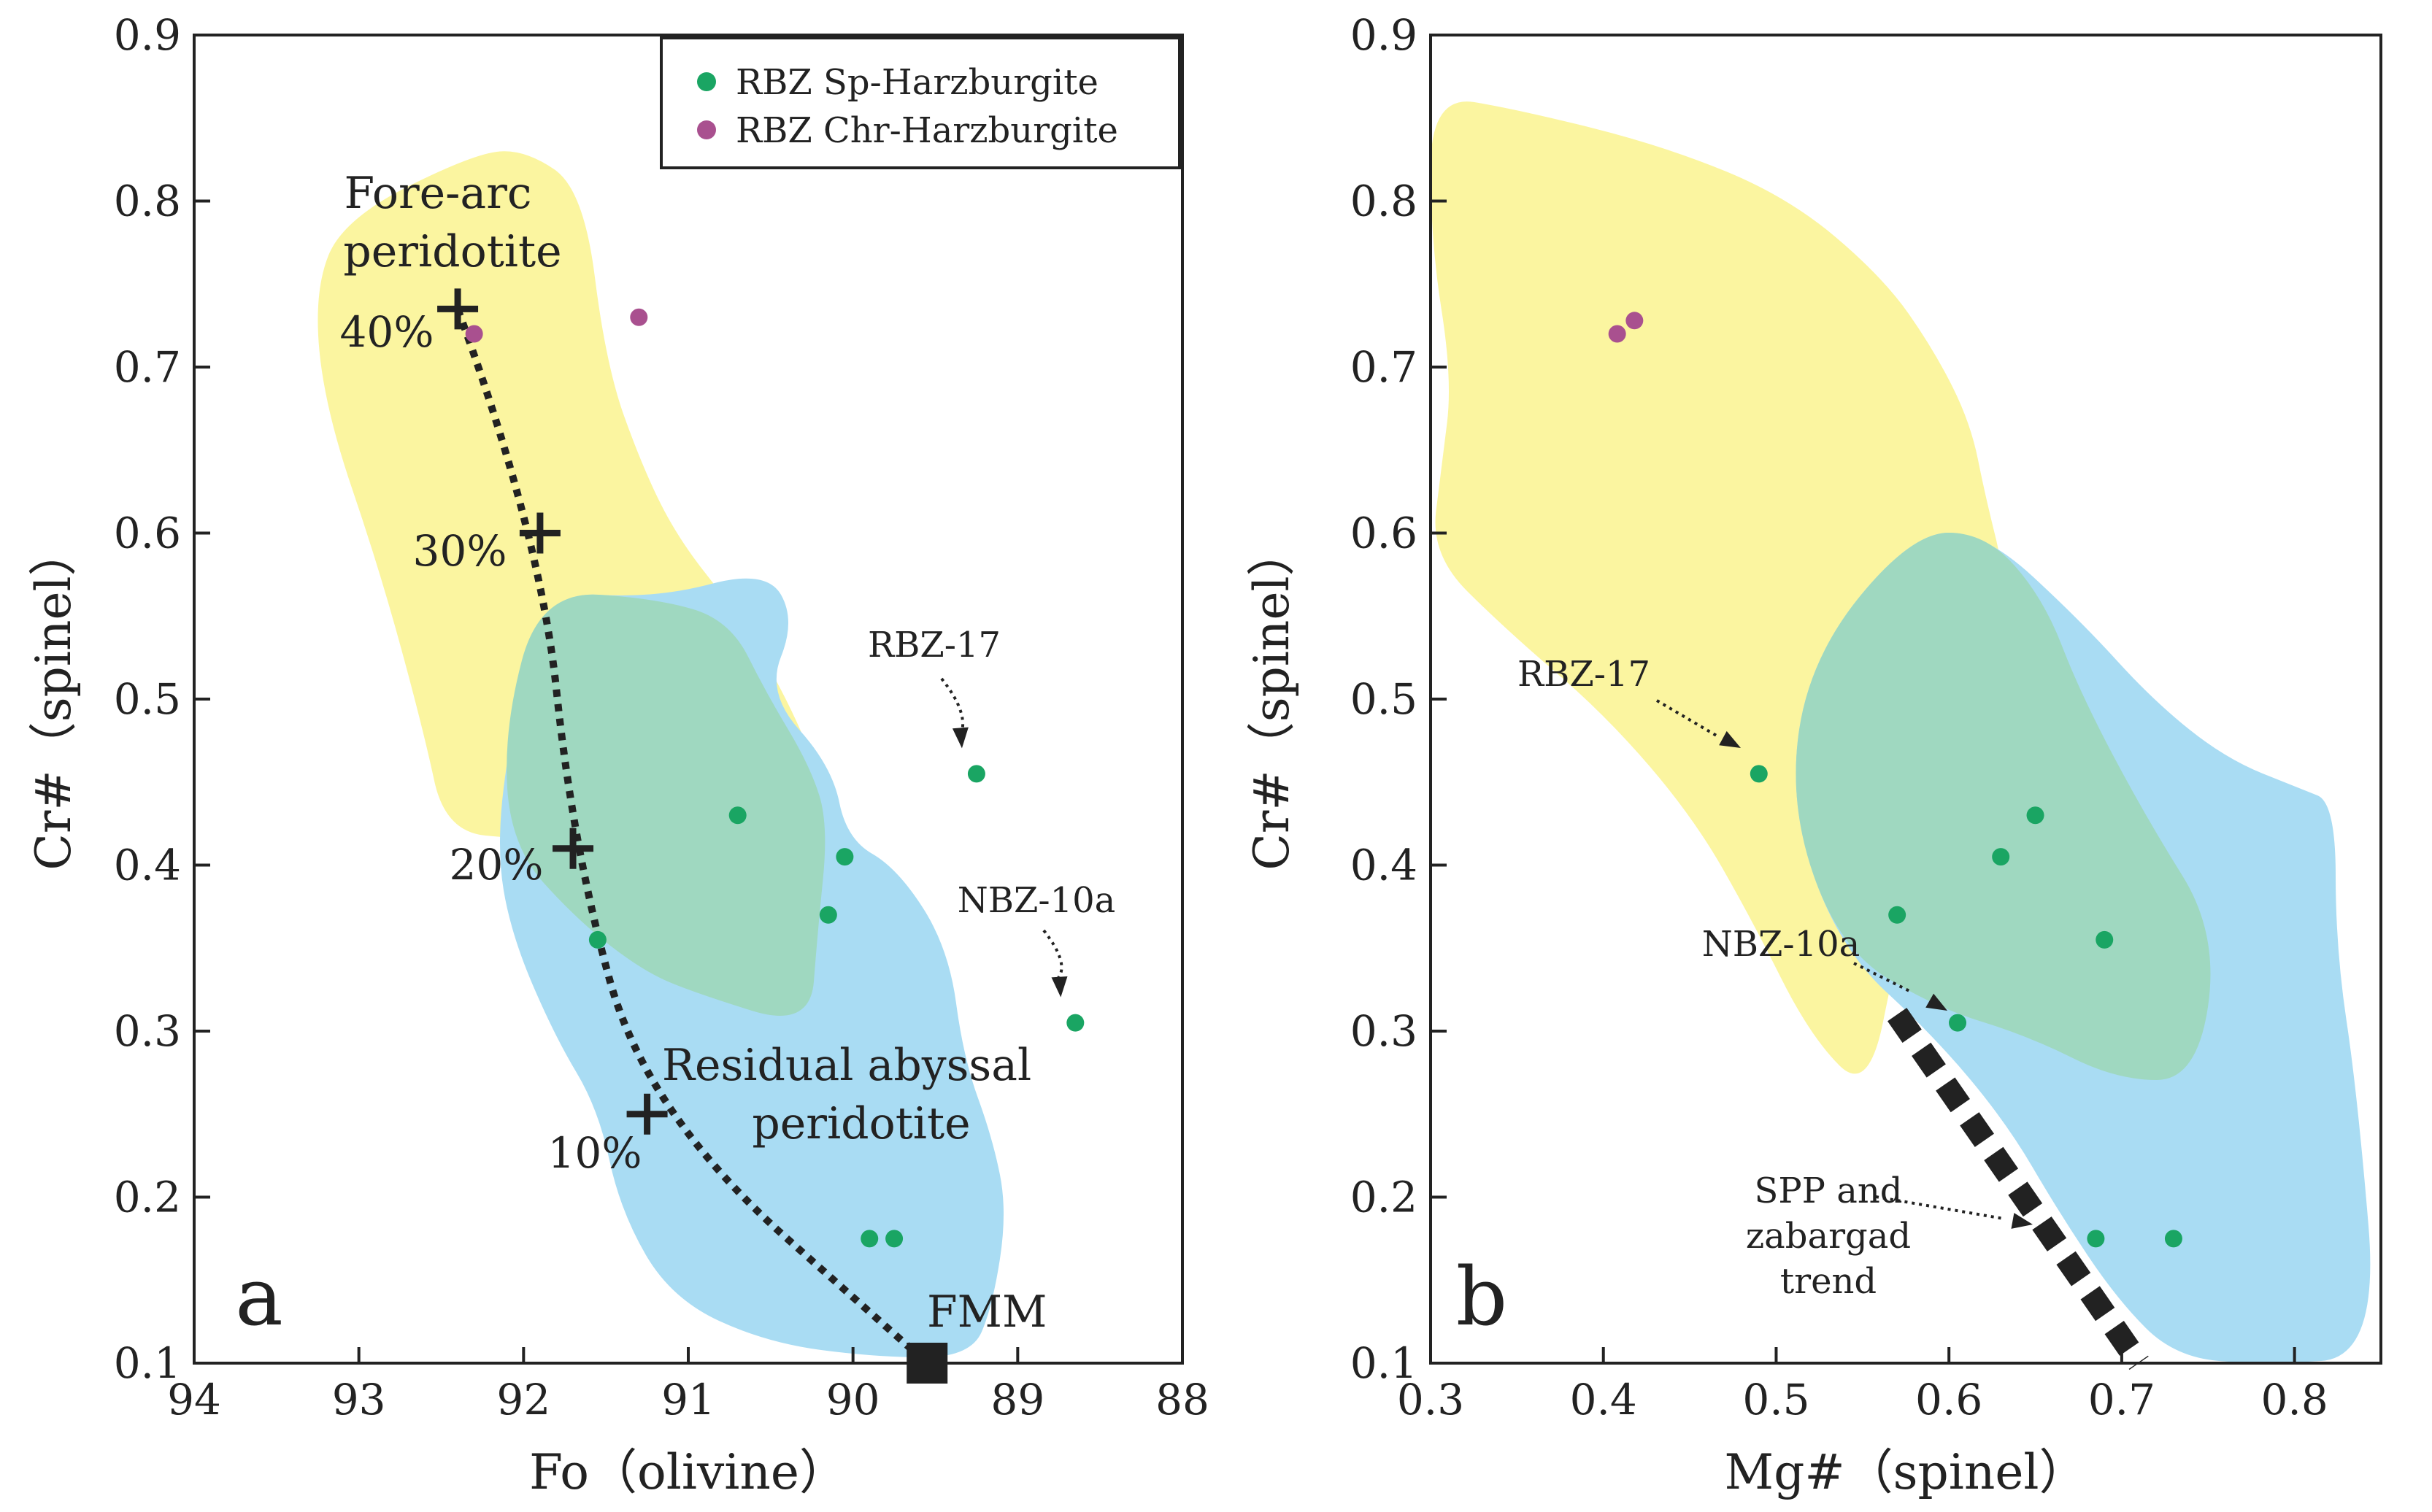 This screenshot has width=2432, height=1512. What do you see at coordinates (861, 1124) in the screenshot?
I see `abyssal-label-line-2: peridotite` at bounding box center [861, 1124].